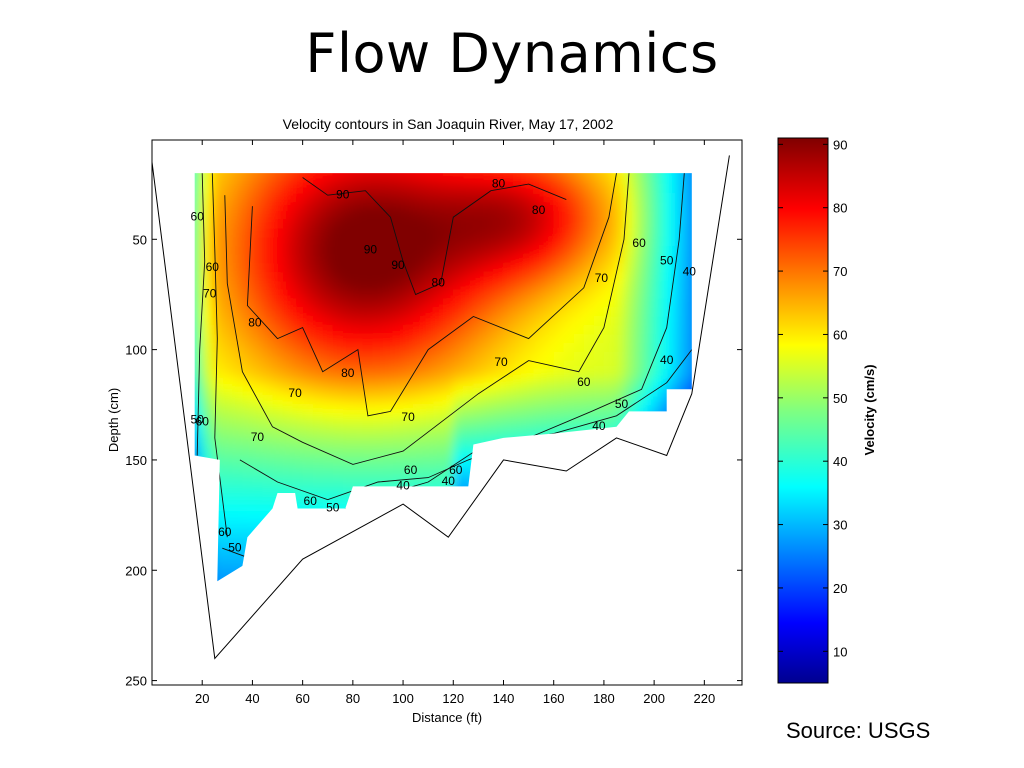  What do you see at coordinates (803, 410) in the screenshot?
I see `colorbar` at bounding box center [803, 410].